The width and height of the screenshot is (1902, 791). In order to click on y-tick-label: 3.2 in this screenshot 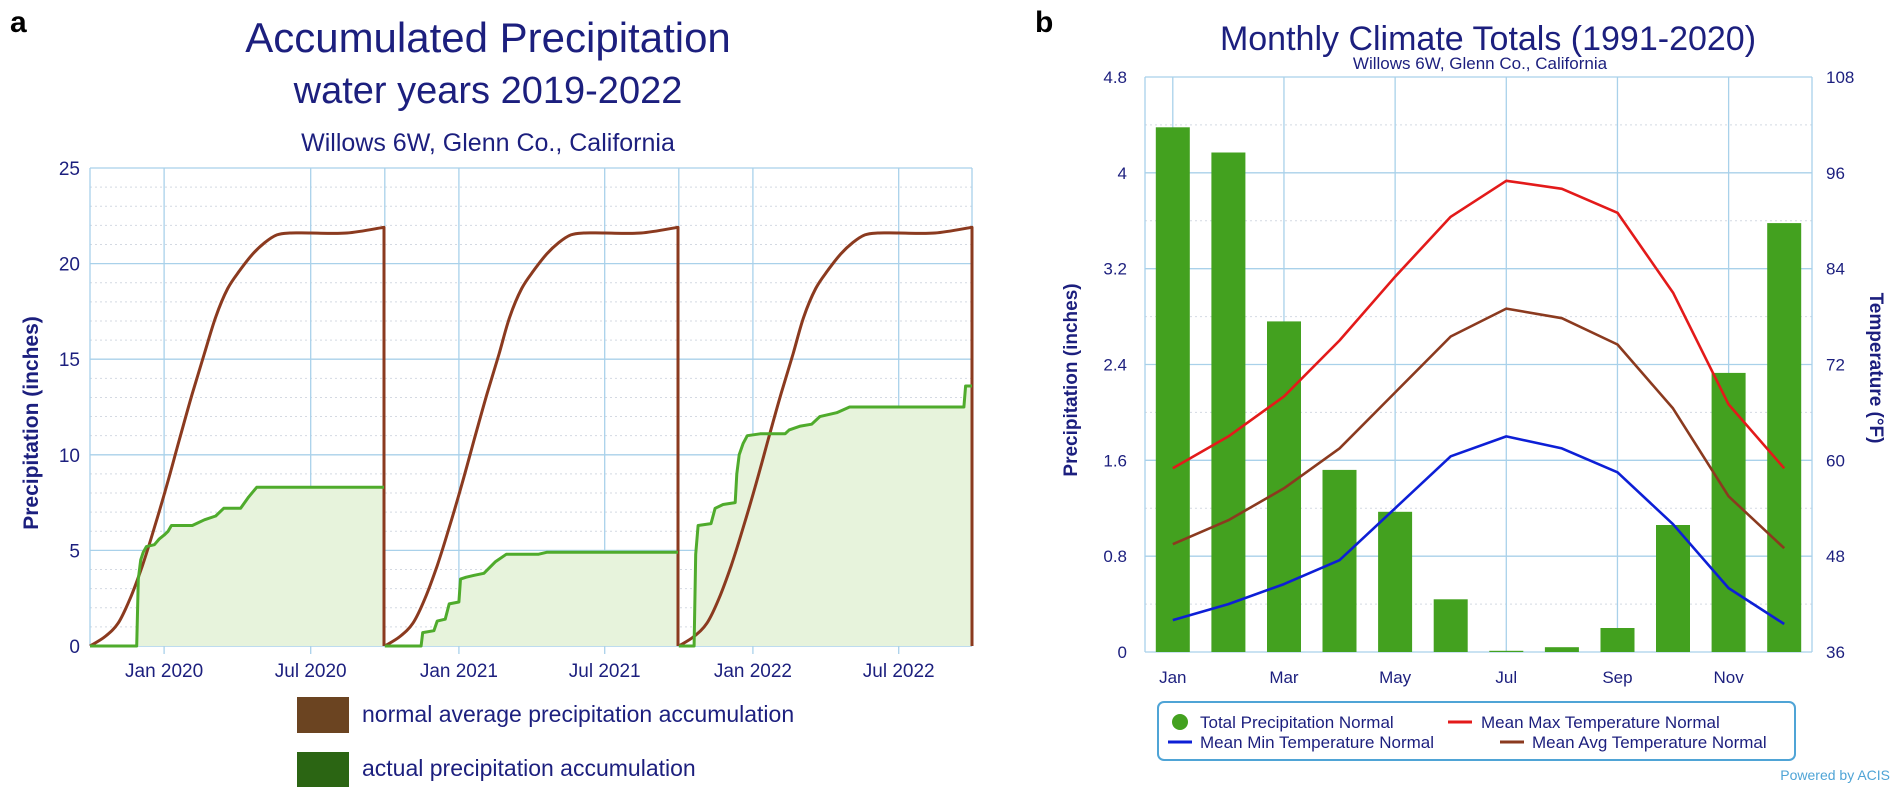, I will do `click(1115, 269)`.